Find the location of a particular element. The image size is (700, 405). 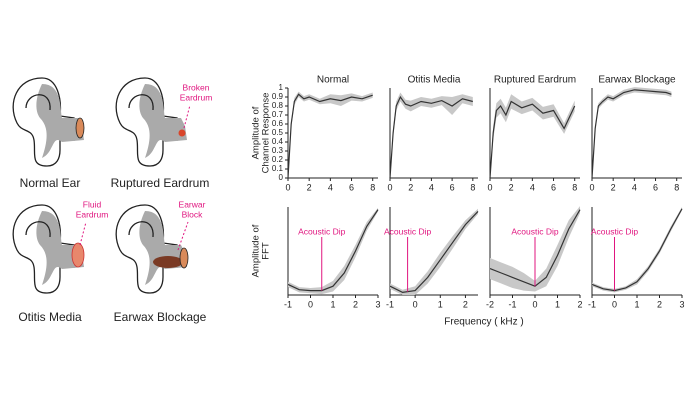

y-tick-label: 0 is located at coordinates (281, 177).